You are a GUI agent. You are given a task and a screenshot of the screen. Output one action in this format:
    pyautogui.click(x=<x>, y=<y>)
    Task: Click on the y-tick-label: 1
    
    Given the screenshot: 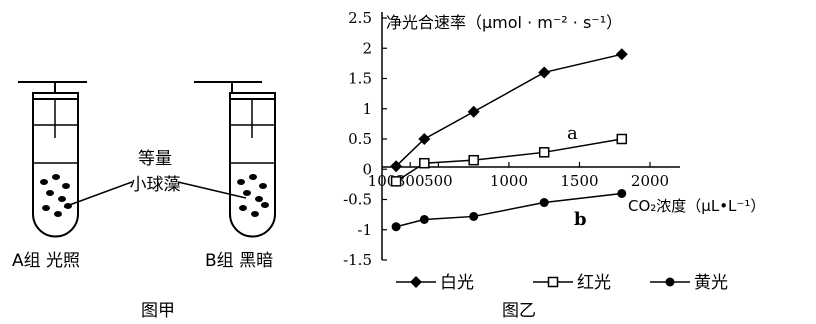 What is the action you would take?
    pyautogui.click(x=367, y=109)
    